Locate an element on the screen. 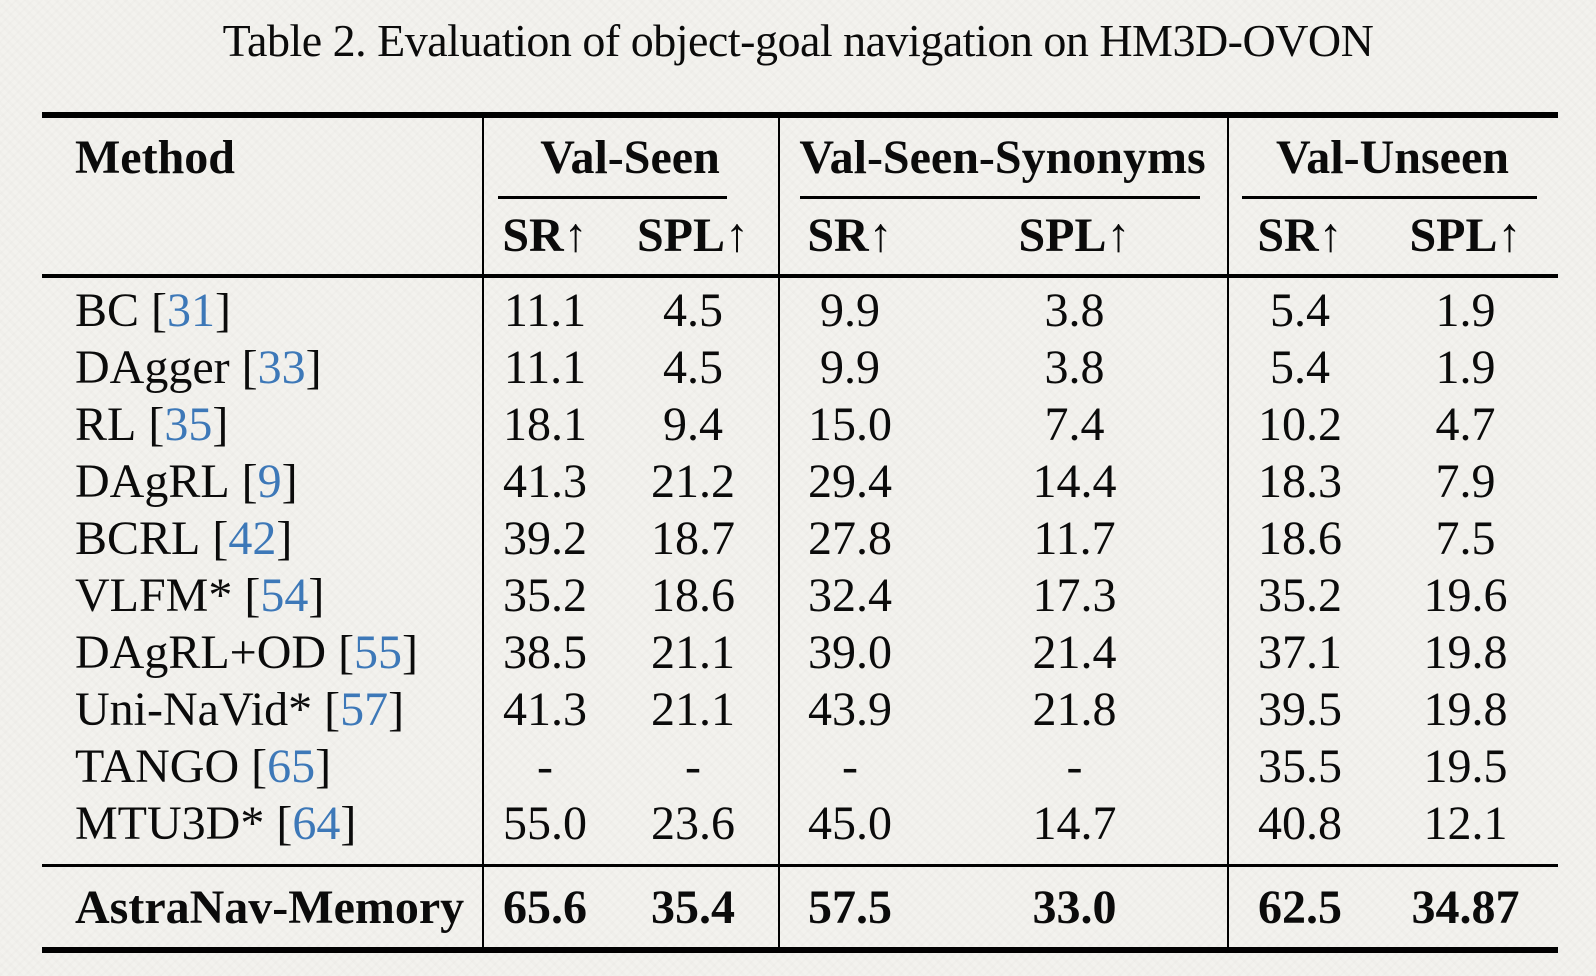 This screenshot has width=1596, height=976. body-bottom-rule is located at coordinates (800, 865).